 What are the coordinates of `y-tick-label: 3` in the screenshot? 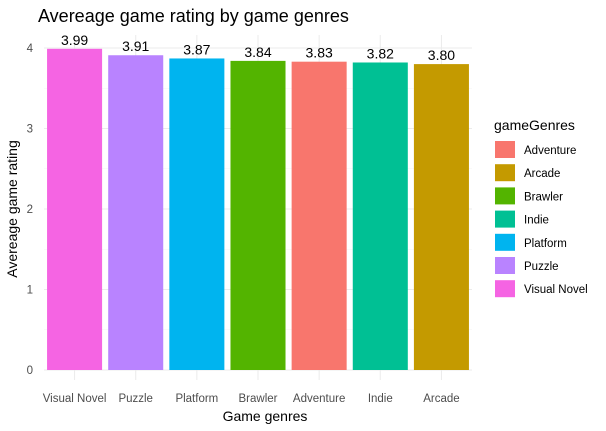 It's located at (30, 130).